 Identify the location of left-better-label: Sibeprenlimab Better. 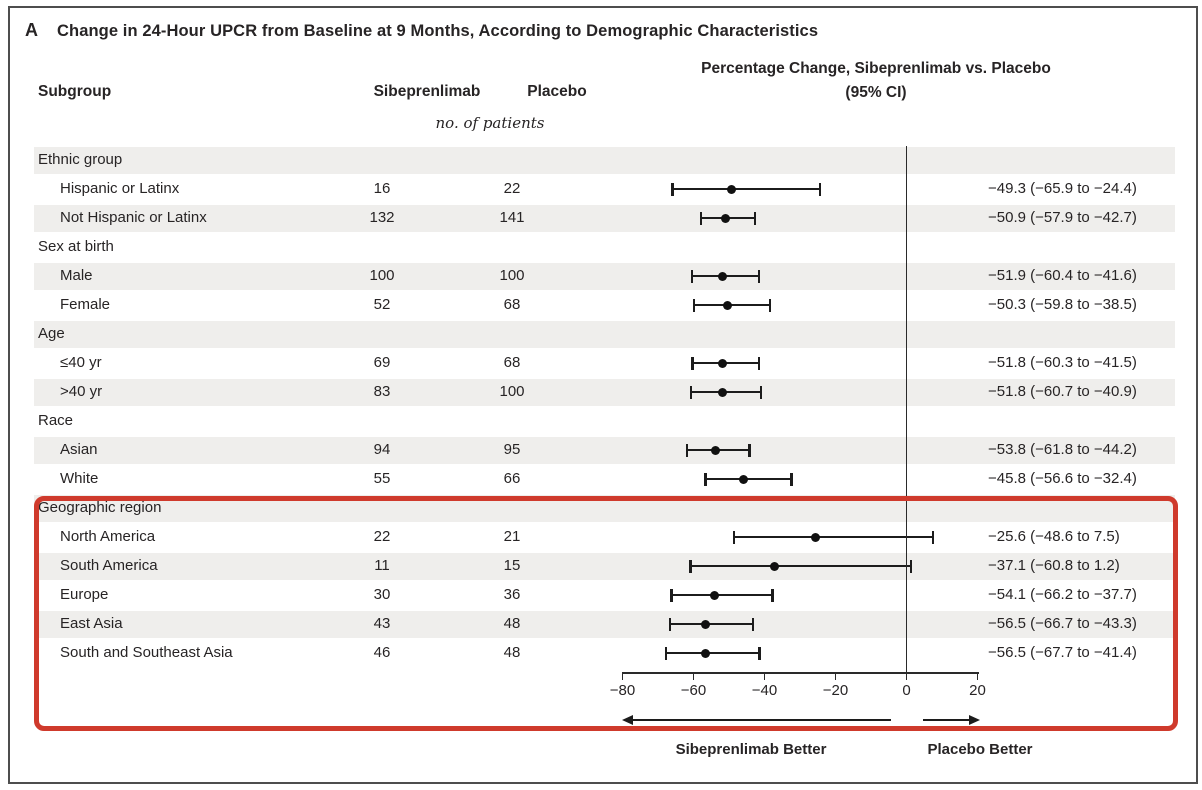
(751, 749).